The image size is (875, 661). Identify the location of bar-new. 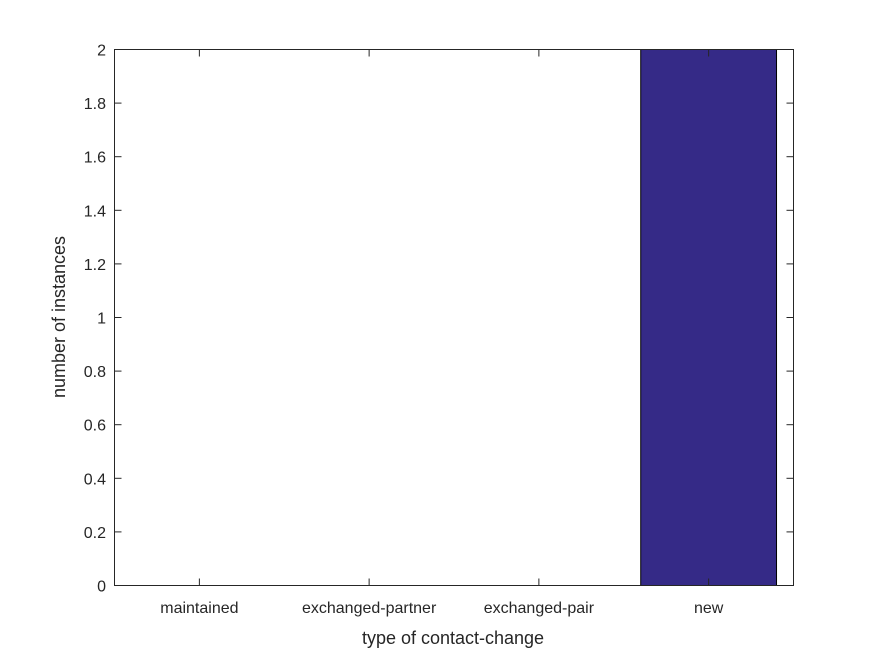
(709, 317).